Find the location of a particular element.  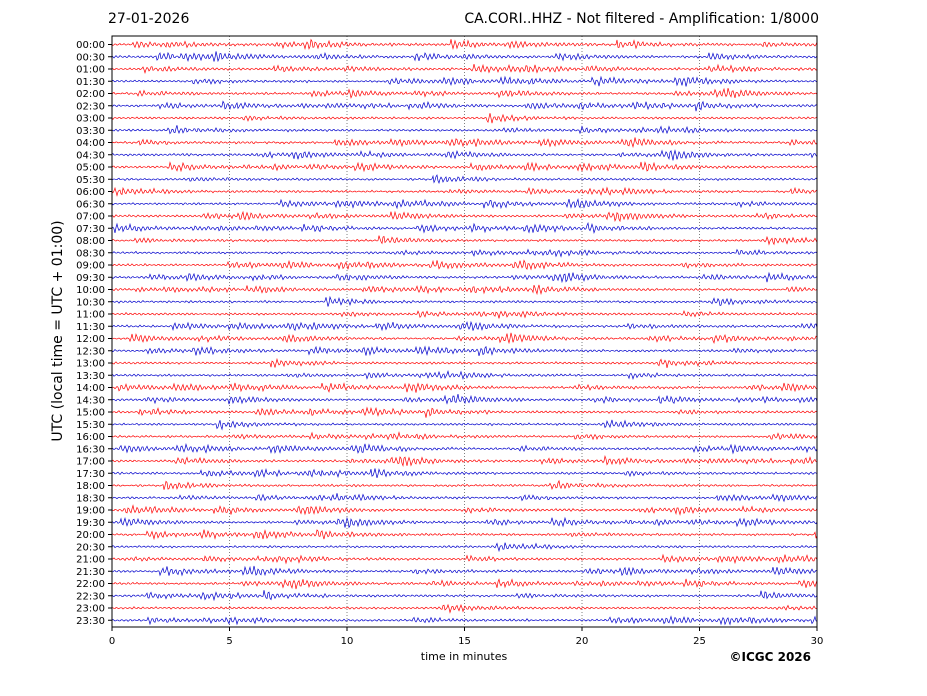

y-tick-label: 13:00 is located at coordinates (90, 364).